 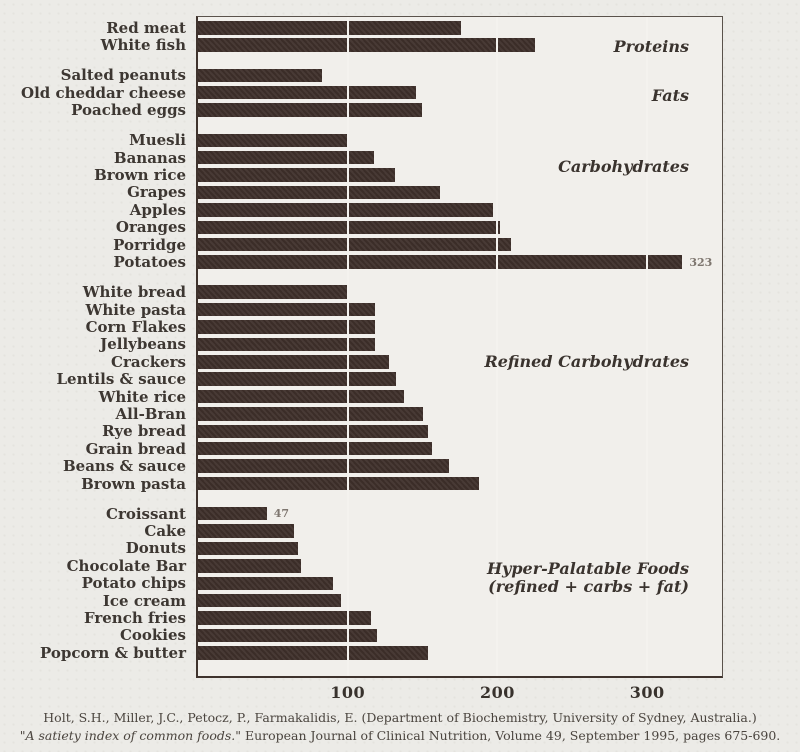 I want to click on food-label: Brown pasta, so click(x=133, y=483).